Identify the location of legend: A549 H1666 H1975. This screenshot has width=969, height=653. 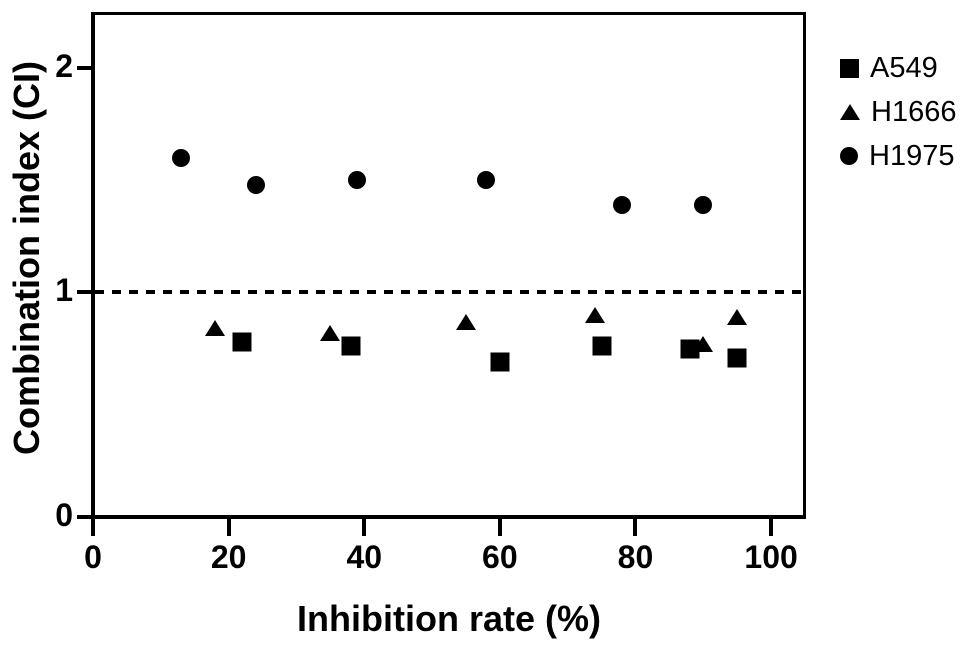
(898, 112).